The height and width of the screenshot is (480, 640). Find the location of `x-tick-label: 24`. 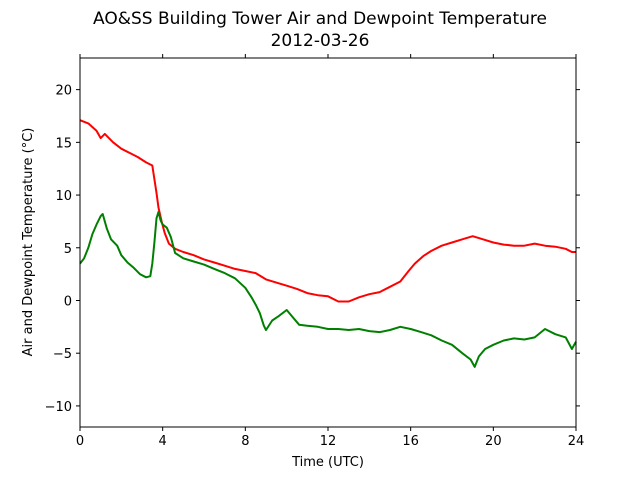

x-tick-label: 24 is located at coordinates (576, 441).